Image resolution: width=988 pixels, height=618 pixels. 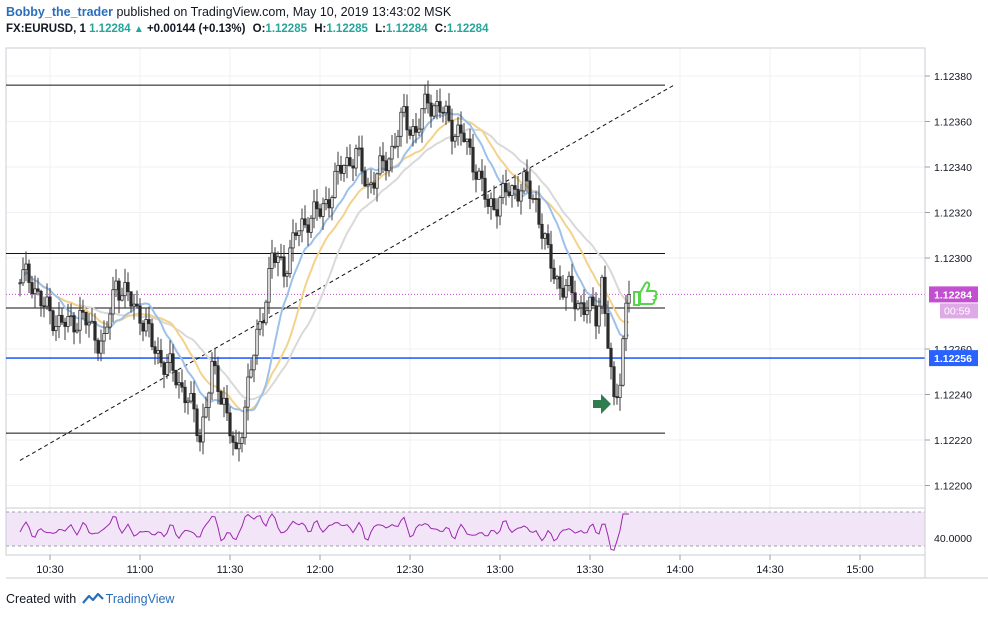 What do you see at coordinates (770, 570) in the screenshot?
I see `time-tick-label: 14:30` at bounding box center [770, 570].